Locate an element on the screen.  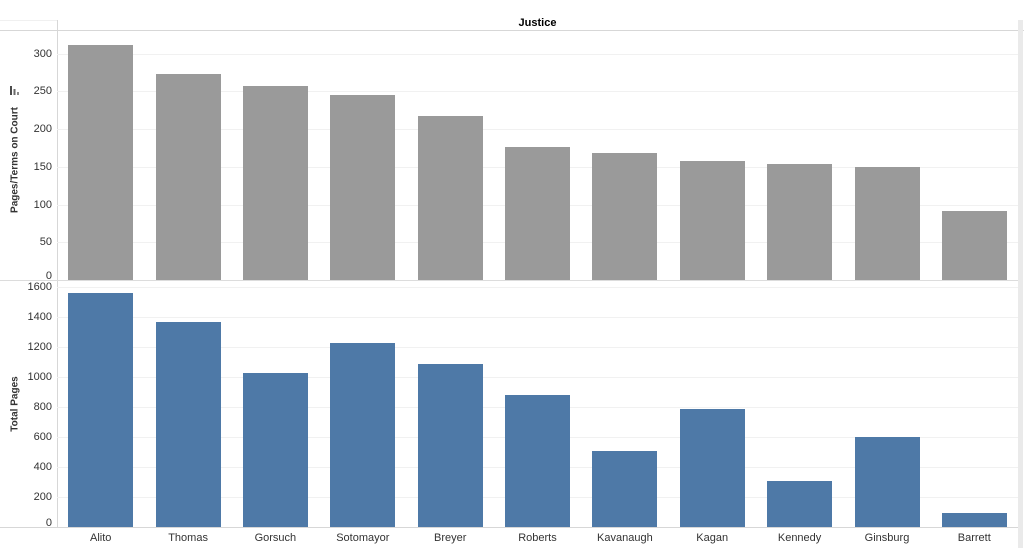
bar-breyer-pages-per-term is located at coordinates (450, 197).